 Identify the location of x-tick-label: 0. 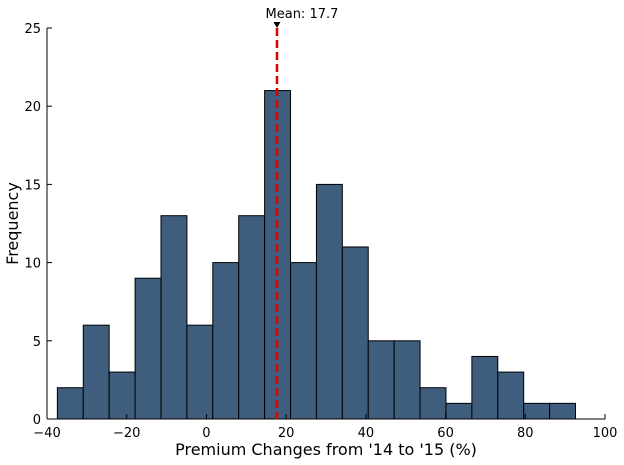
(206, 433).